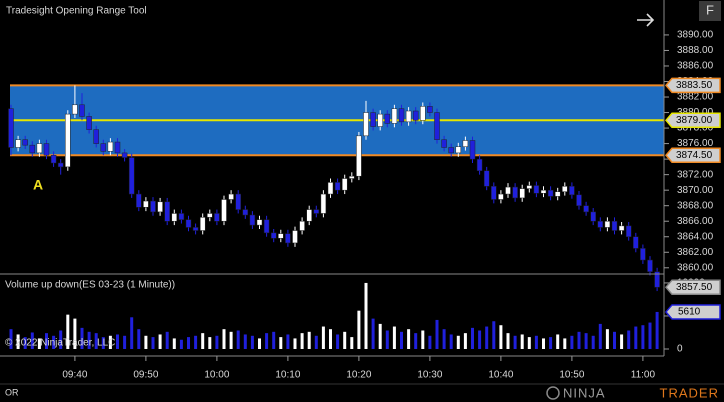 Image resolution: width=724 pixels, height=402 pixels. I want to click on range-high-tag-box, so click(693, 85).